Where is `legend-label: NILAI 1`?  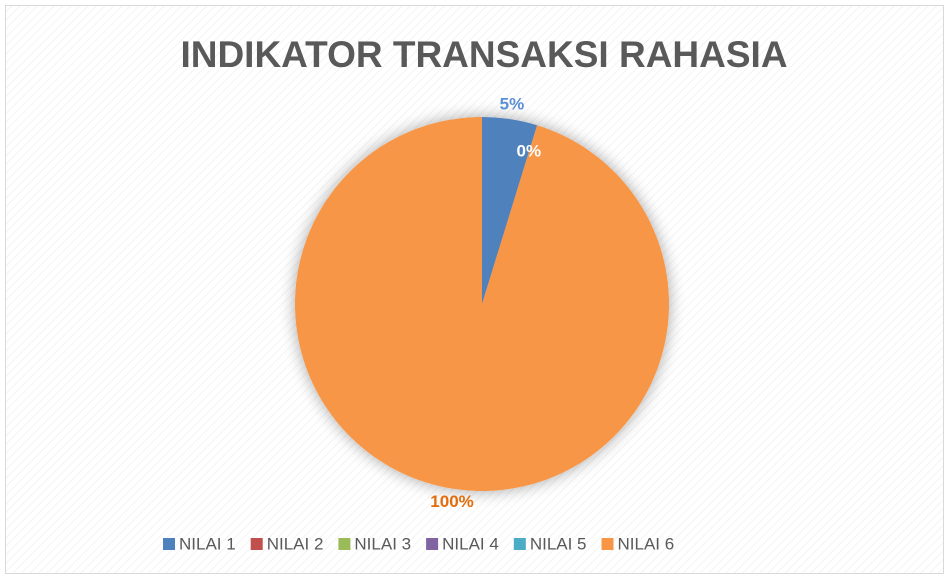
legend-label: NILAI 1 is located at coordinates (207, 543).